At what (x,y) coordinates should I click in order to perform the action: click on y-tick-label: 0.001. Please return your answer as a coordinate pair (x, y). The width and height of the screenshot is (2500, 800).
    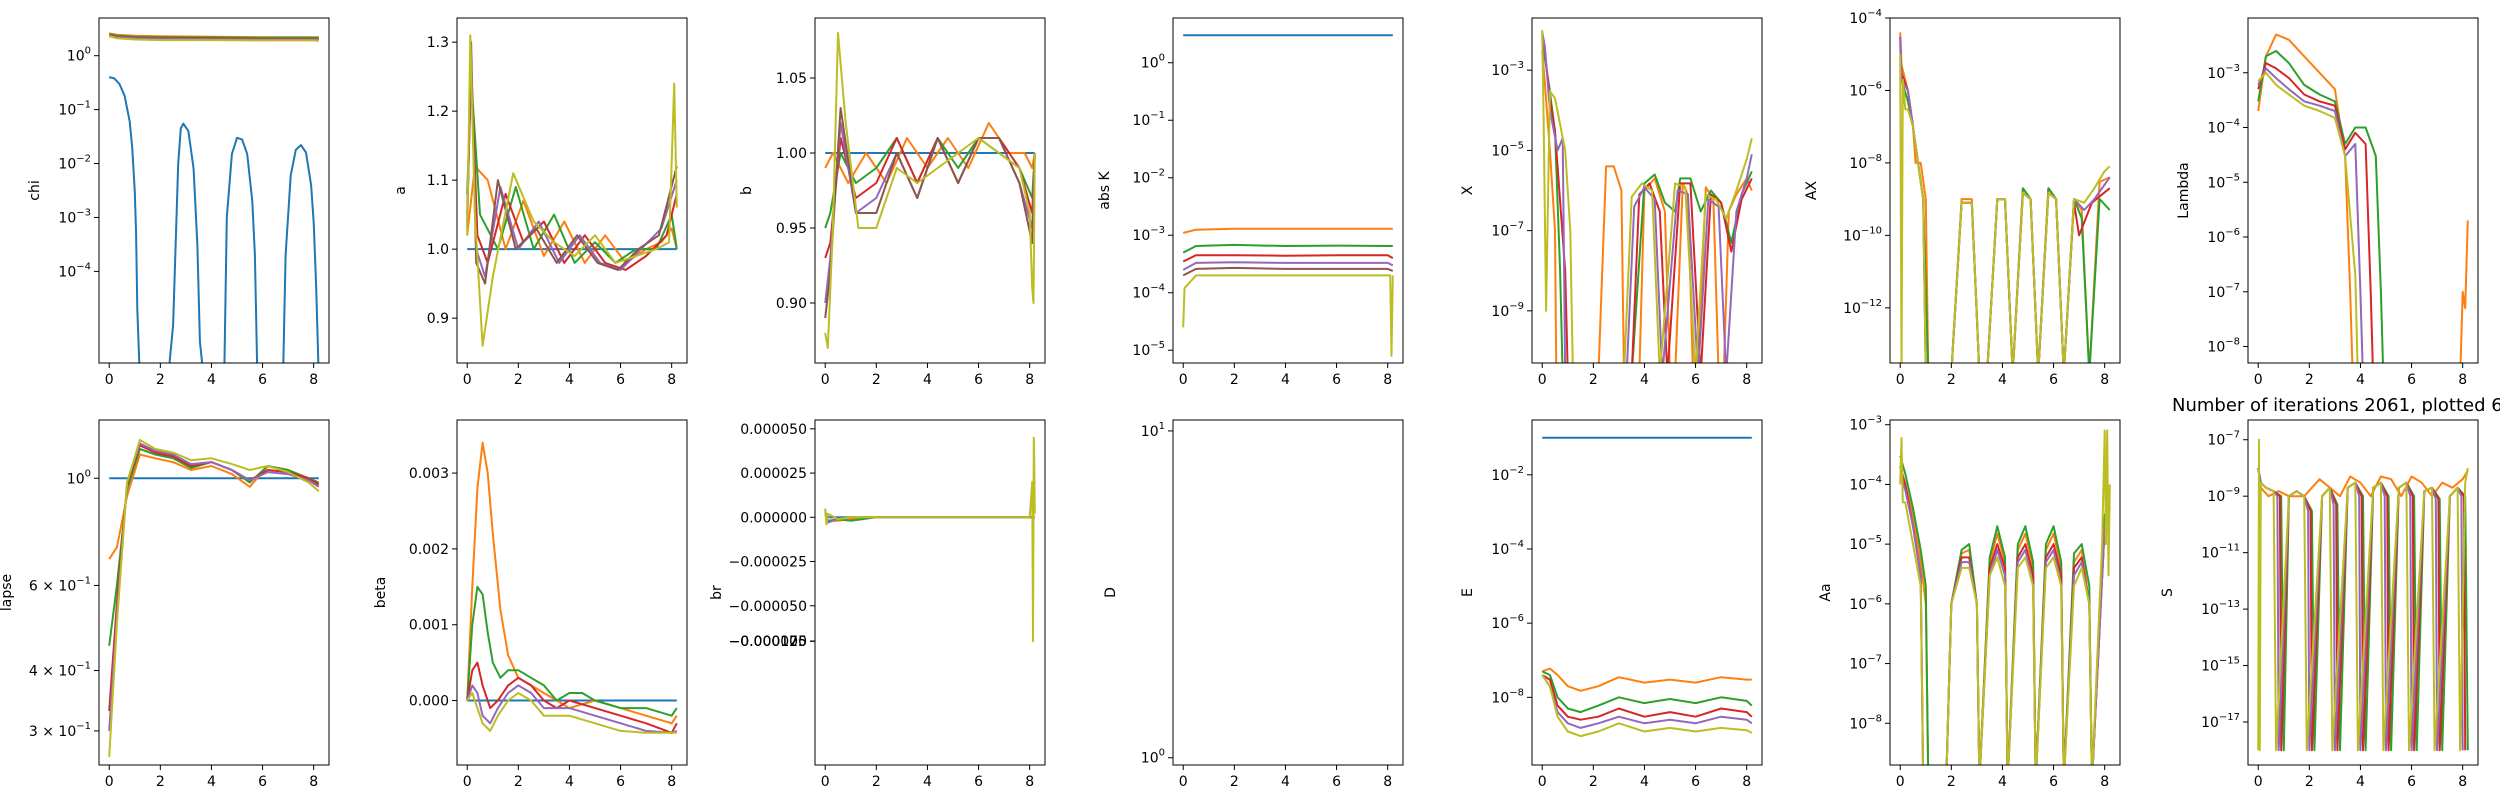
    Looking at the image, I should click on (429, 626).